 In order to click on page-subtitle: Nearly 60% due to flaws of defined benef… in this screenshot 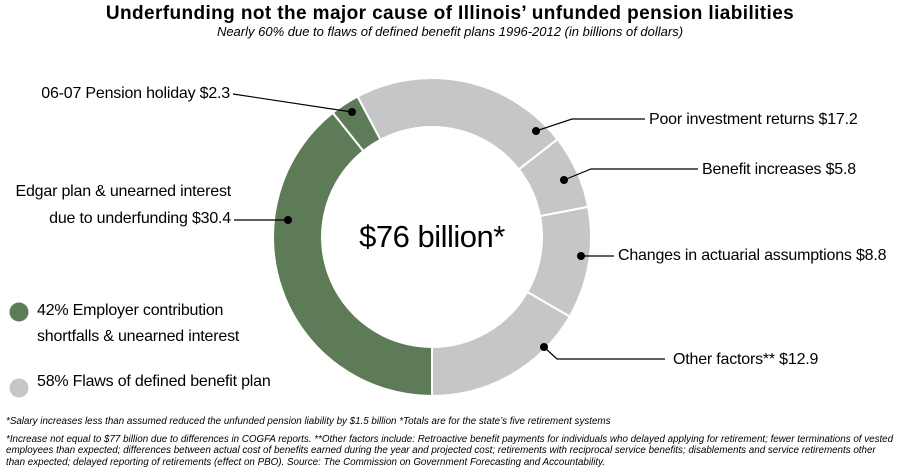, I will do `click(450, 31)`.